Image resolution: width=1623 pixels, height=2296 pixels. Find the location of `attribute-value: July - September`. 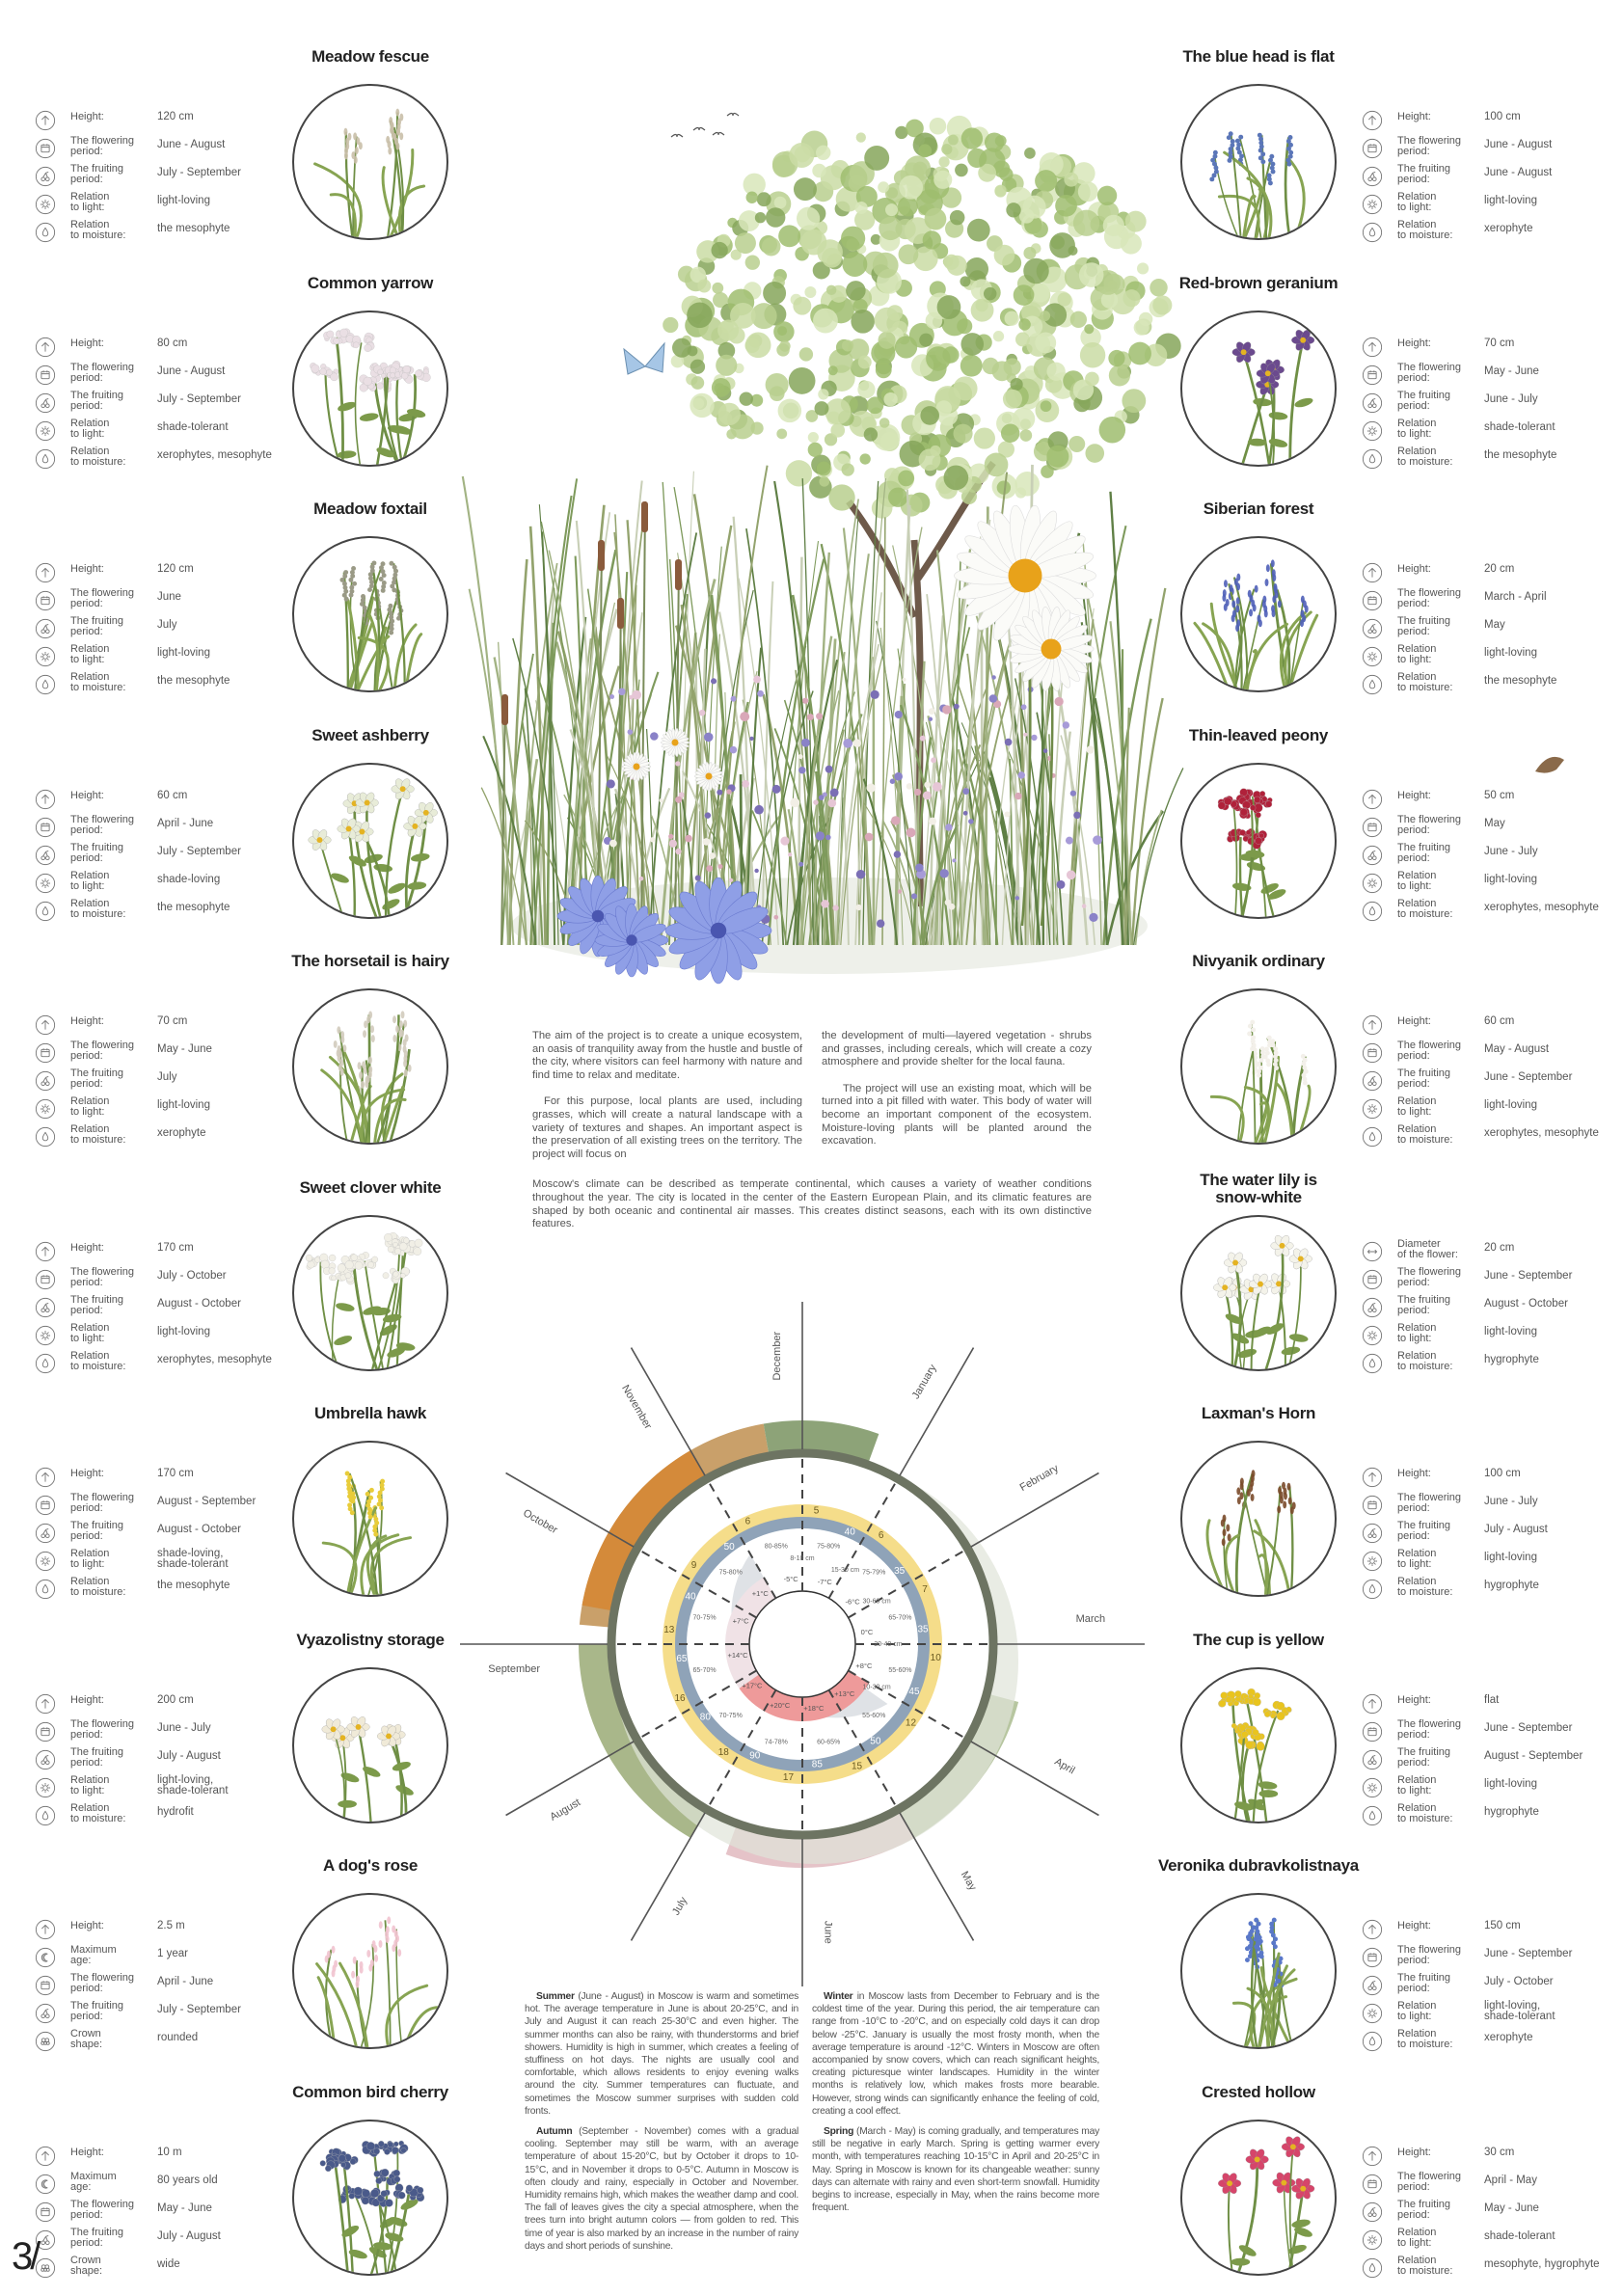

attribute-value: July - September is located at coordinates (199, 172).